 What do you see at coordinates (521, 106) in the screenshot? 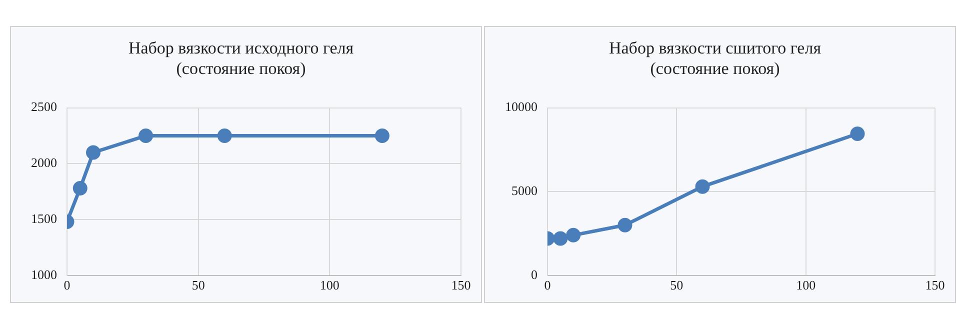
I see `y-tick-label: 10000` at bounding box center [521, 106].